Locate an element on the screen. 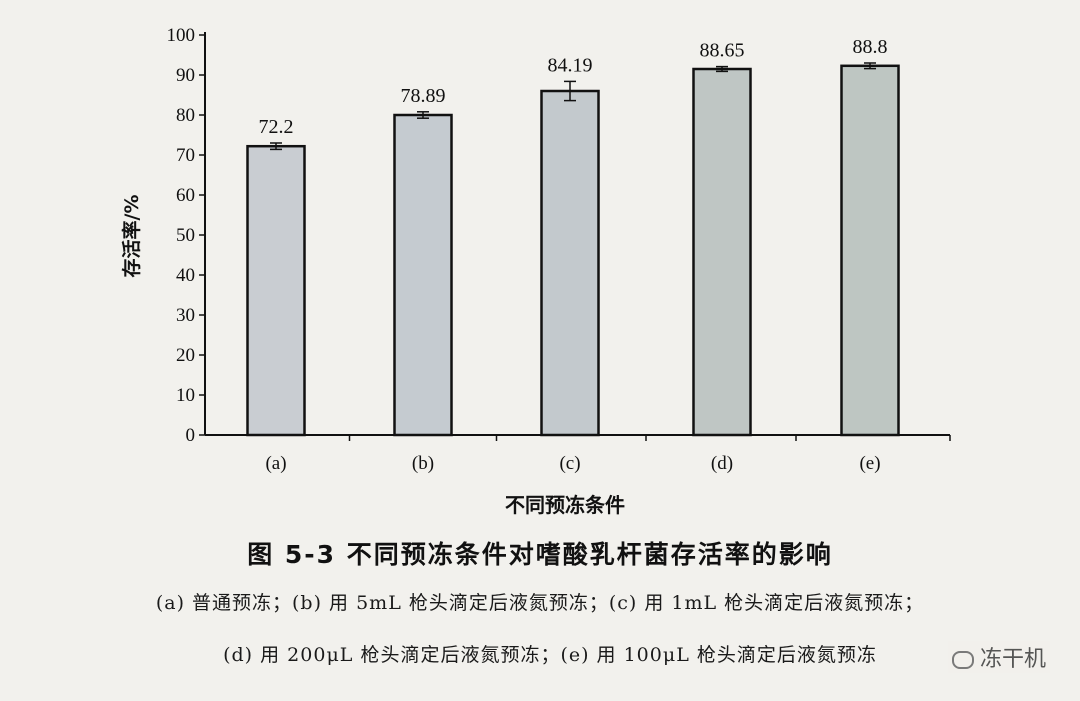 Image resolution: width=1080 pixels, height=701 pixels. y-tick-label: 70 is located at coordinates (185, 155).